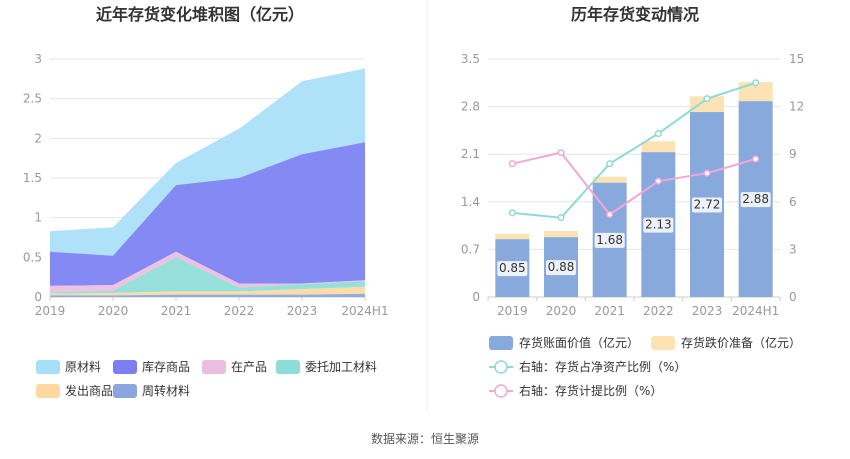 The width and height of the screenshot is (850, 459). I want to click on area-series-inventory, so click(207, 214).